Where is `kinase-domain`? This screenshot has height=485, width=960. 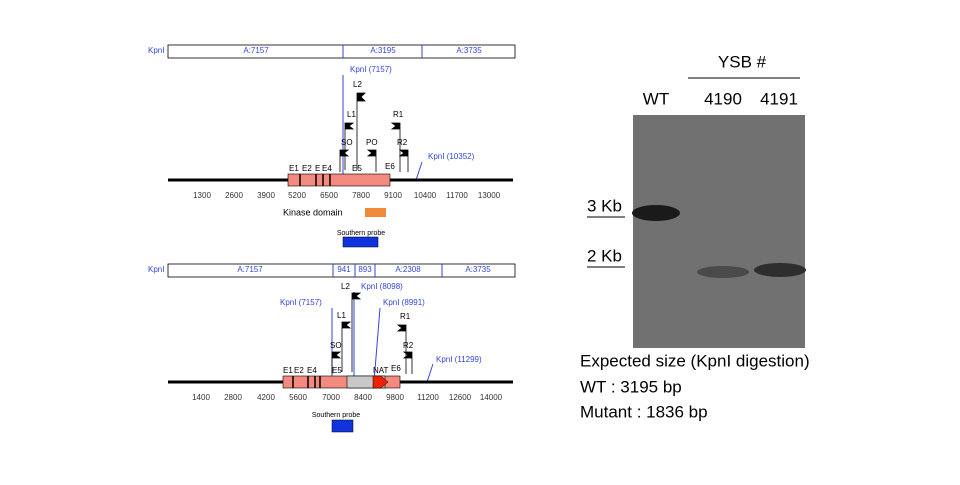 kinase-domain is located at coordinates (375, 212).